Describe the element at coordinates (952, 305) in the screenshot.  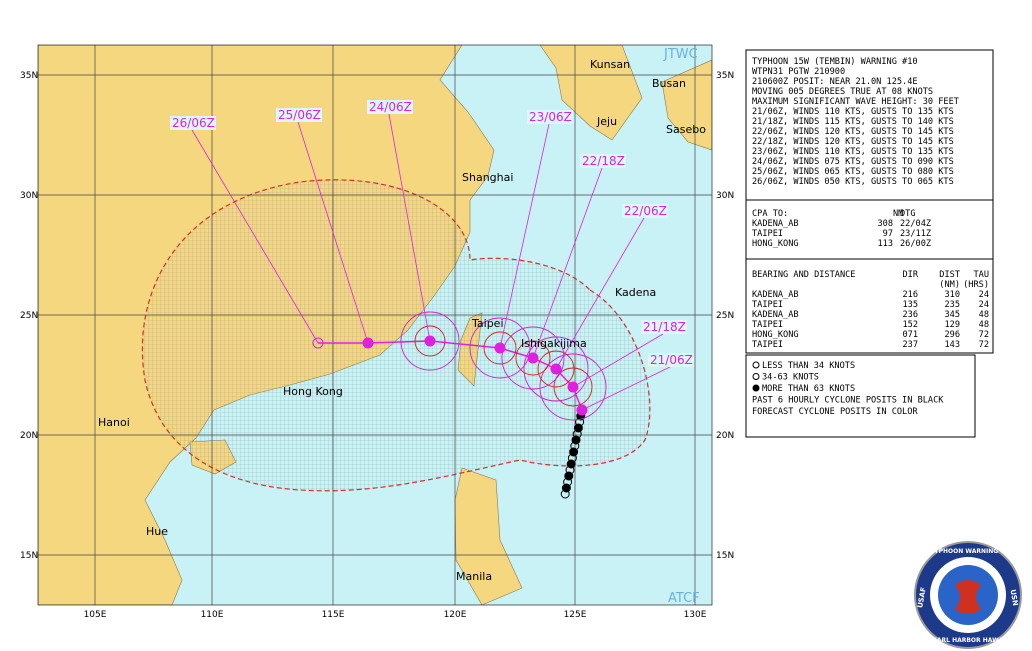
I see `bearing-cell: 235` at that location.